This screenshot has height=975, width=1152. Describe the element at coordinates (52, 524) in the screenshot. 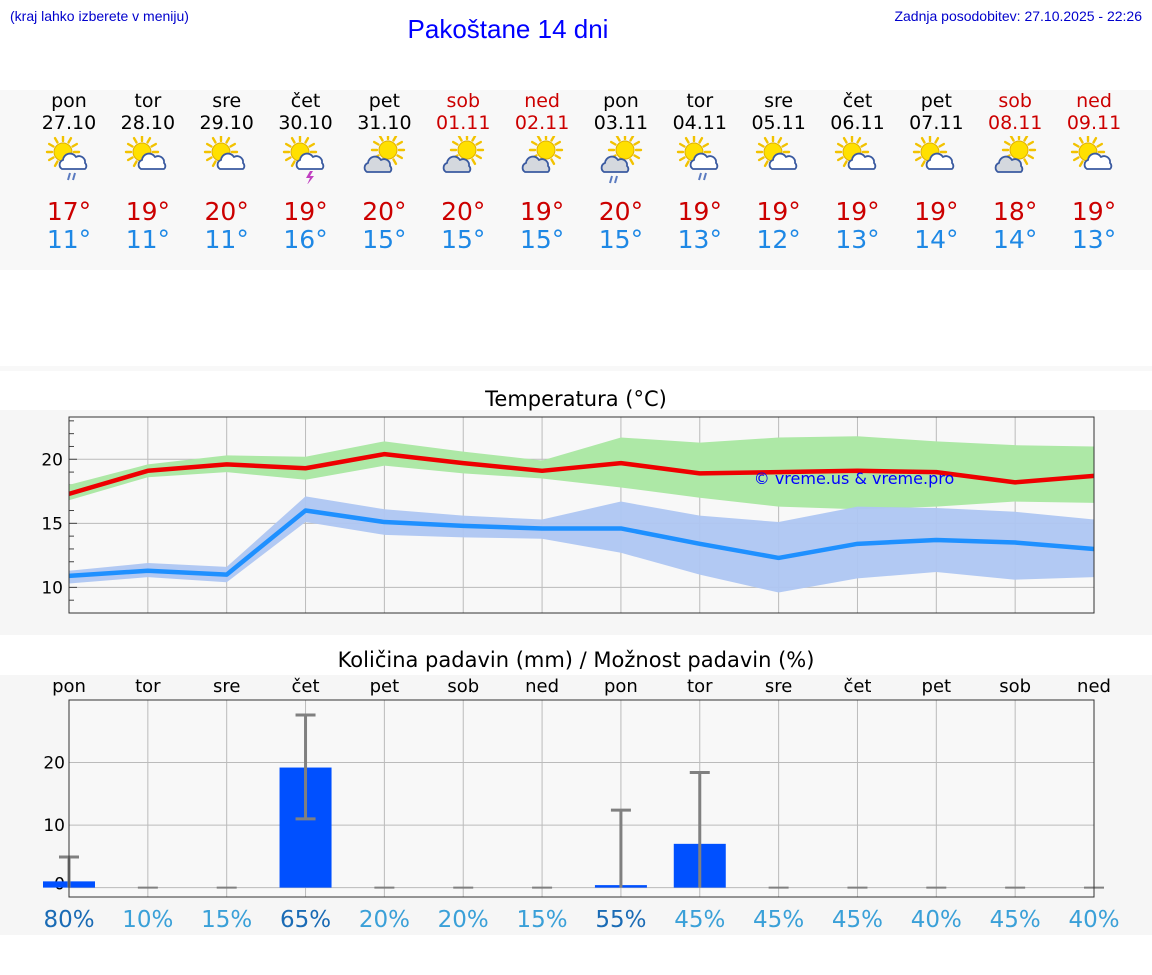

I see `y-tick-label: 15` at that location.